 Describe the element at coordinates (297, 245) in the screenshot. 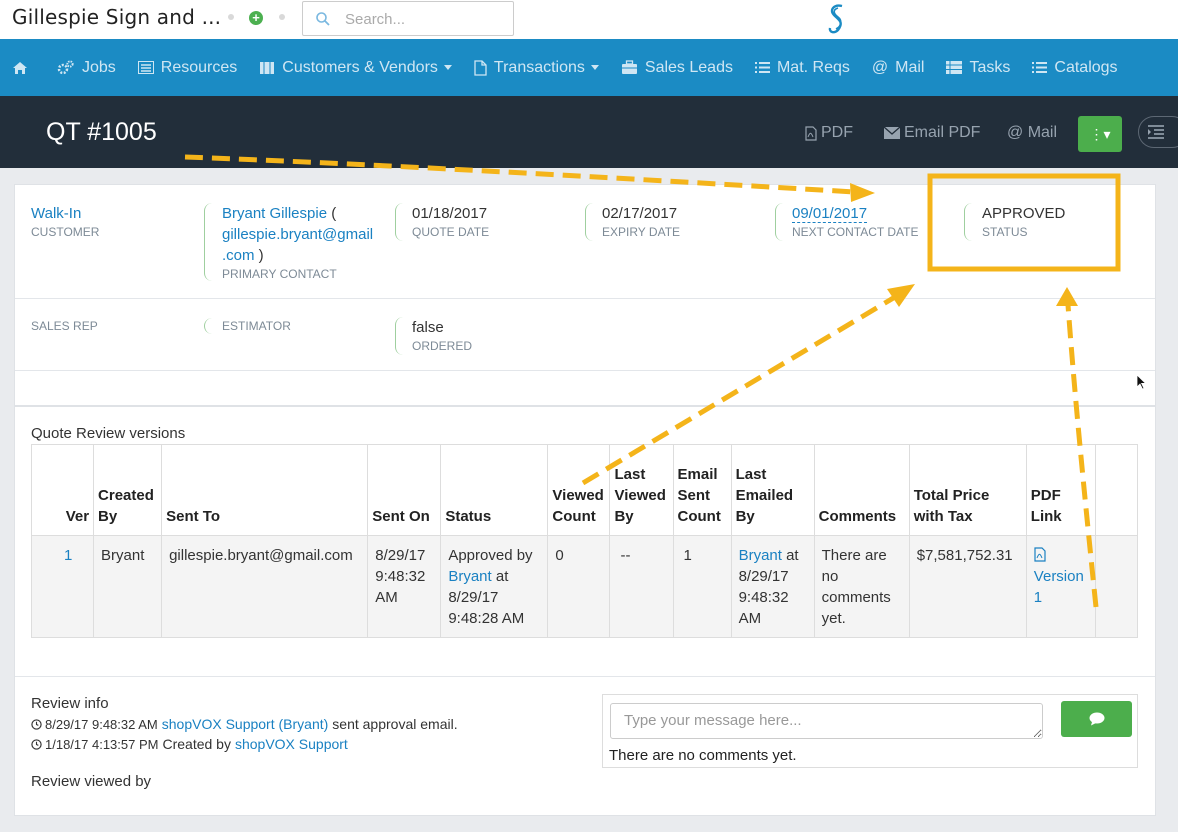

I see `contact-email-link: gillespie.bryant@gmail .com` at that location.